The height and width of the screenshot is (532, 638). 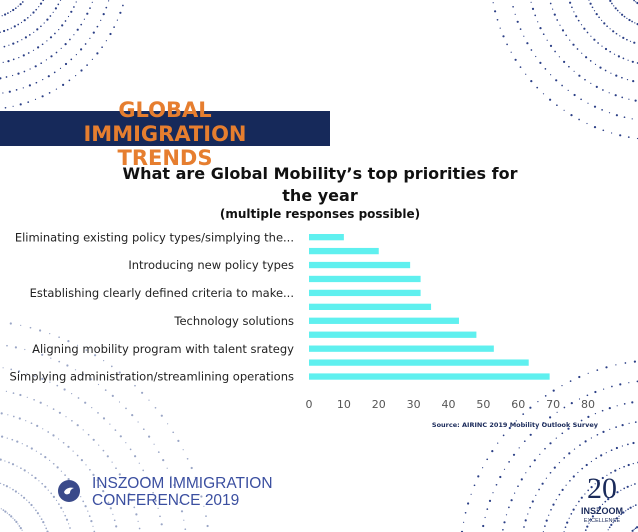 I want to click on x-tick-label: 70, so click(x=553, y=404).